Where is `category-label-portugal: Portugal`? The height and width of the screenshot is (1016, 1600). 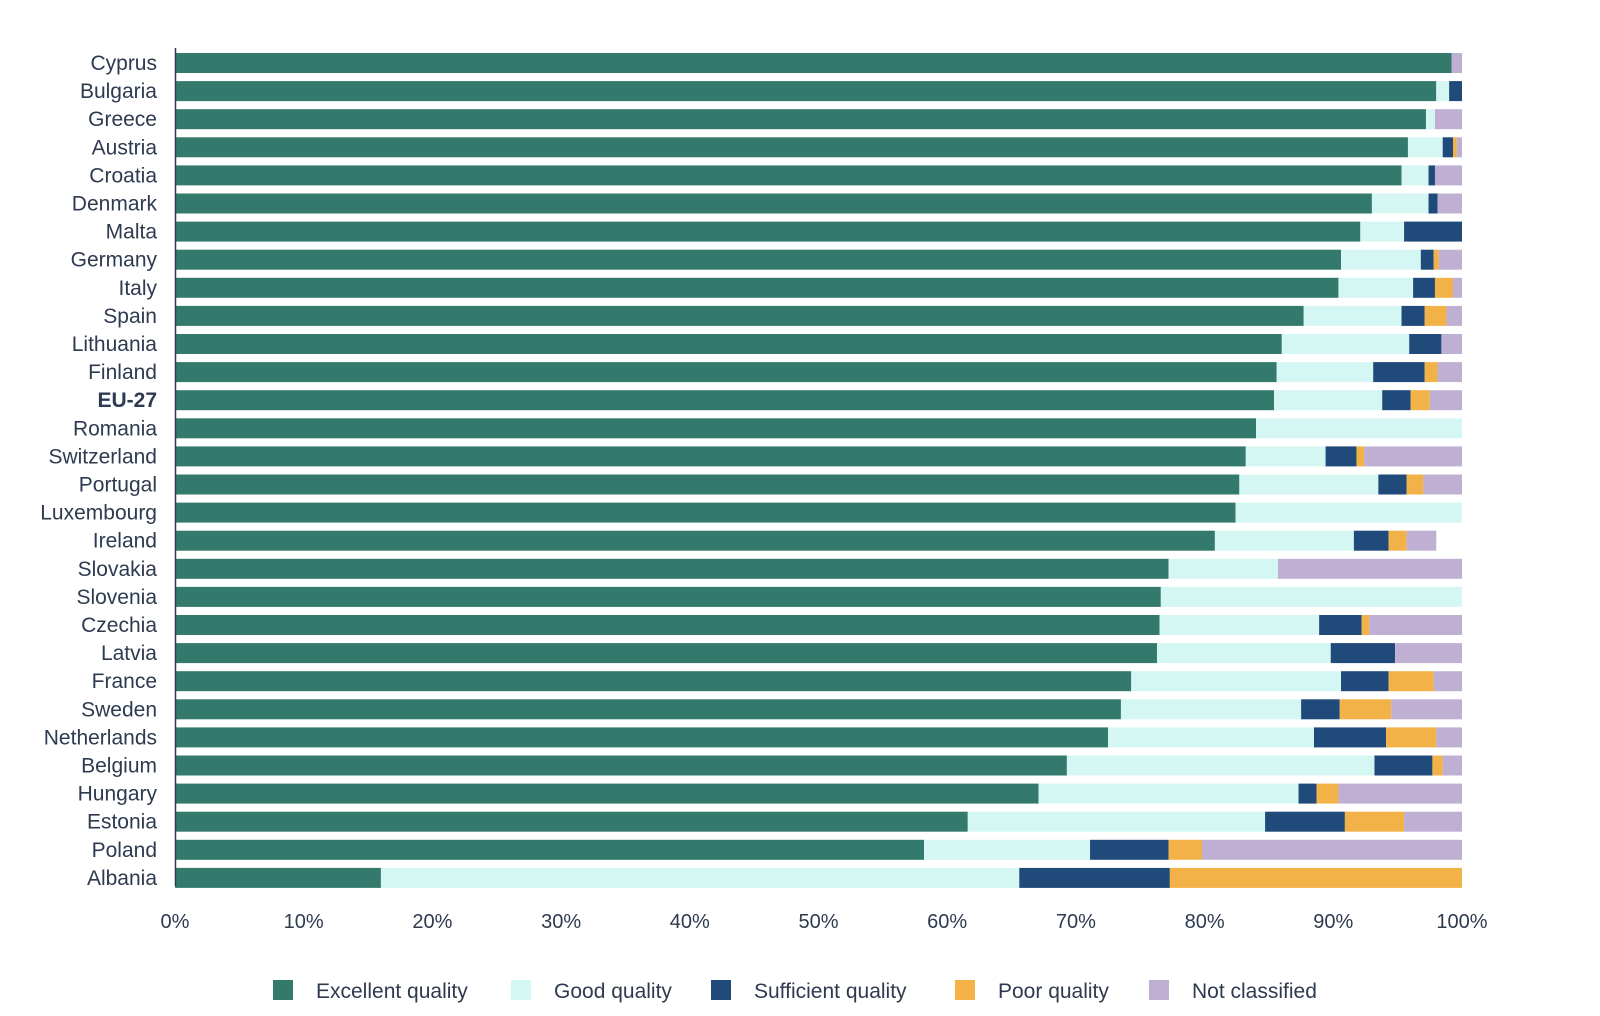
category-label-portugal: Portugal is located at coordinates (118, 485).